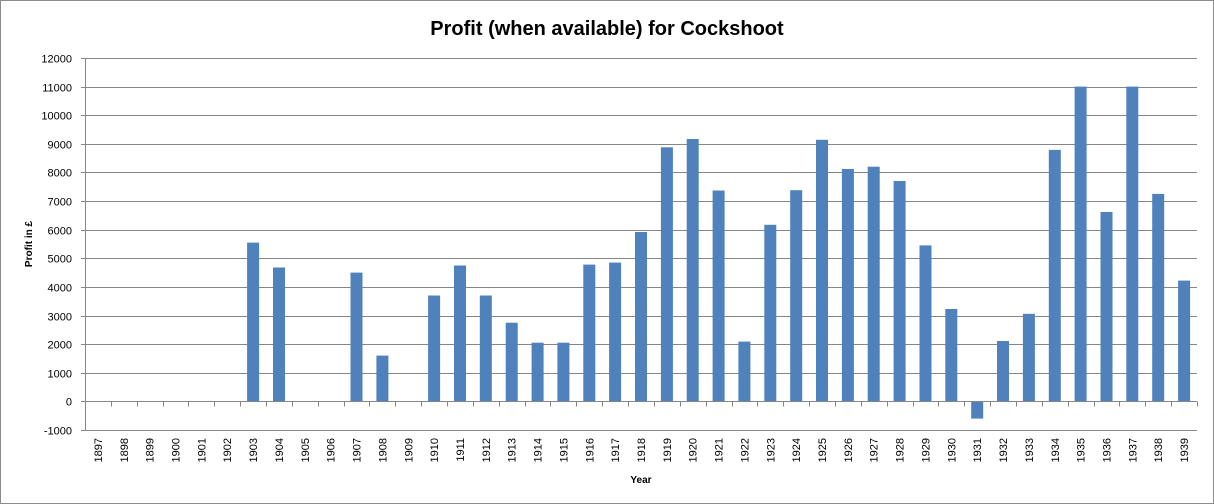  What do you see at coordinates (60, 375) in the screenshot?
I see `y-tick-label: 1000` at bounding box center [60, 375].